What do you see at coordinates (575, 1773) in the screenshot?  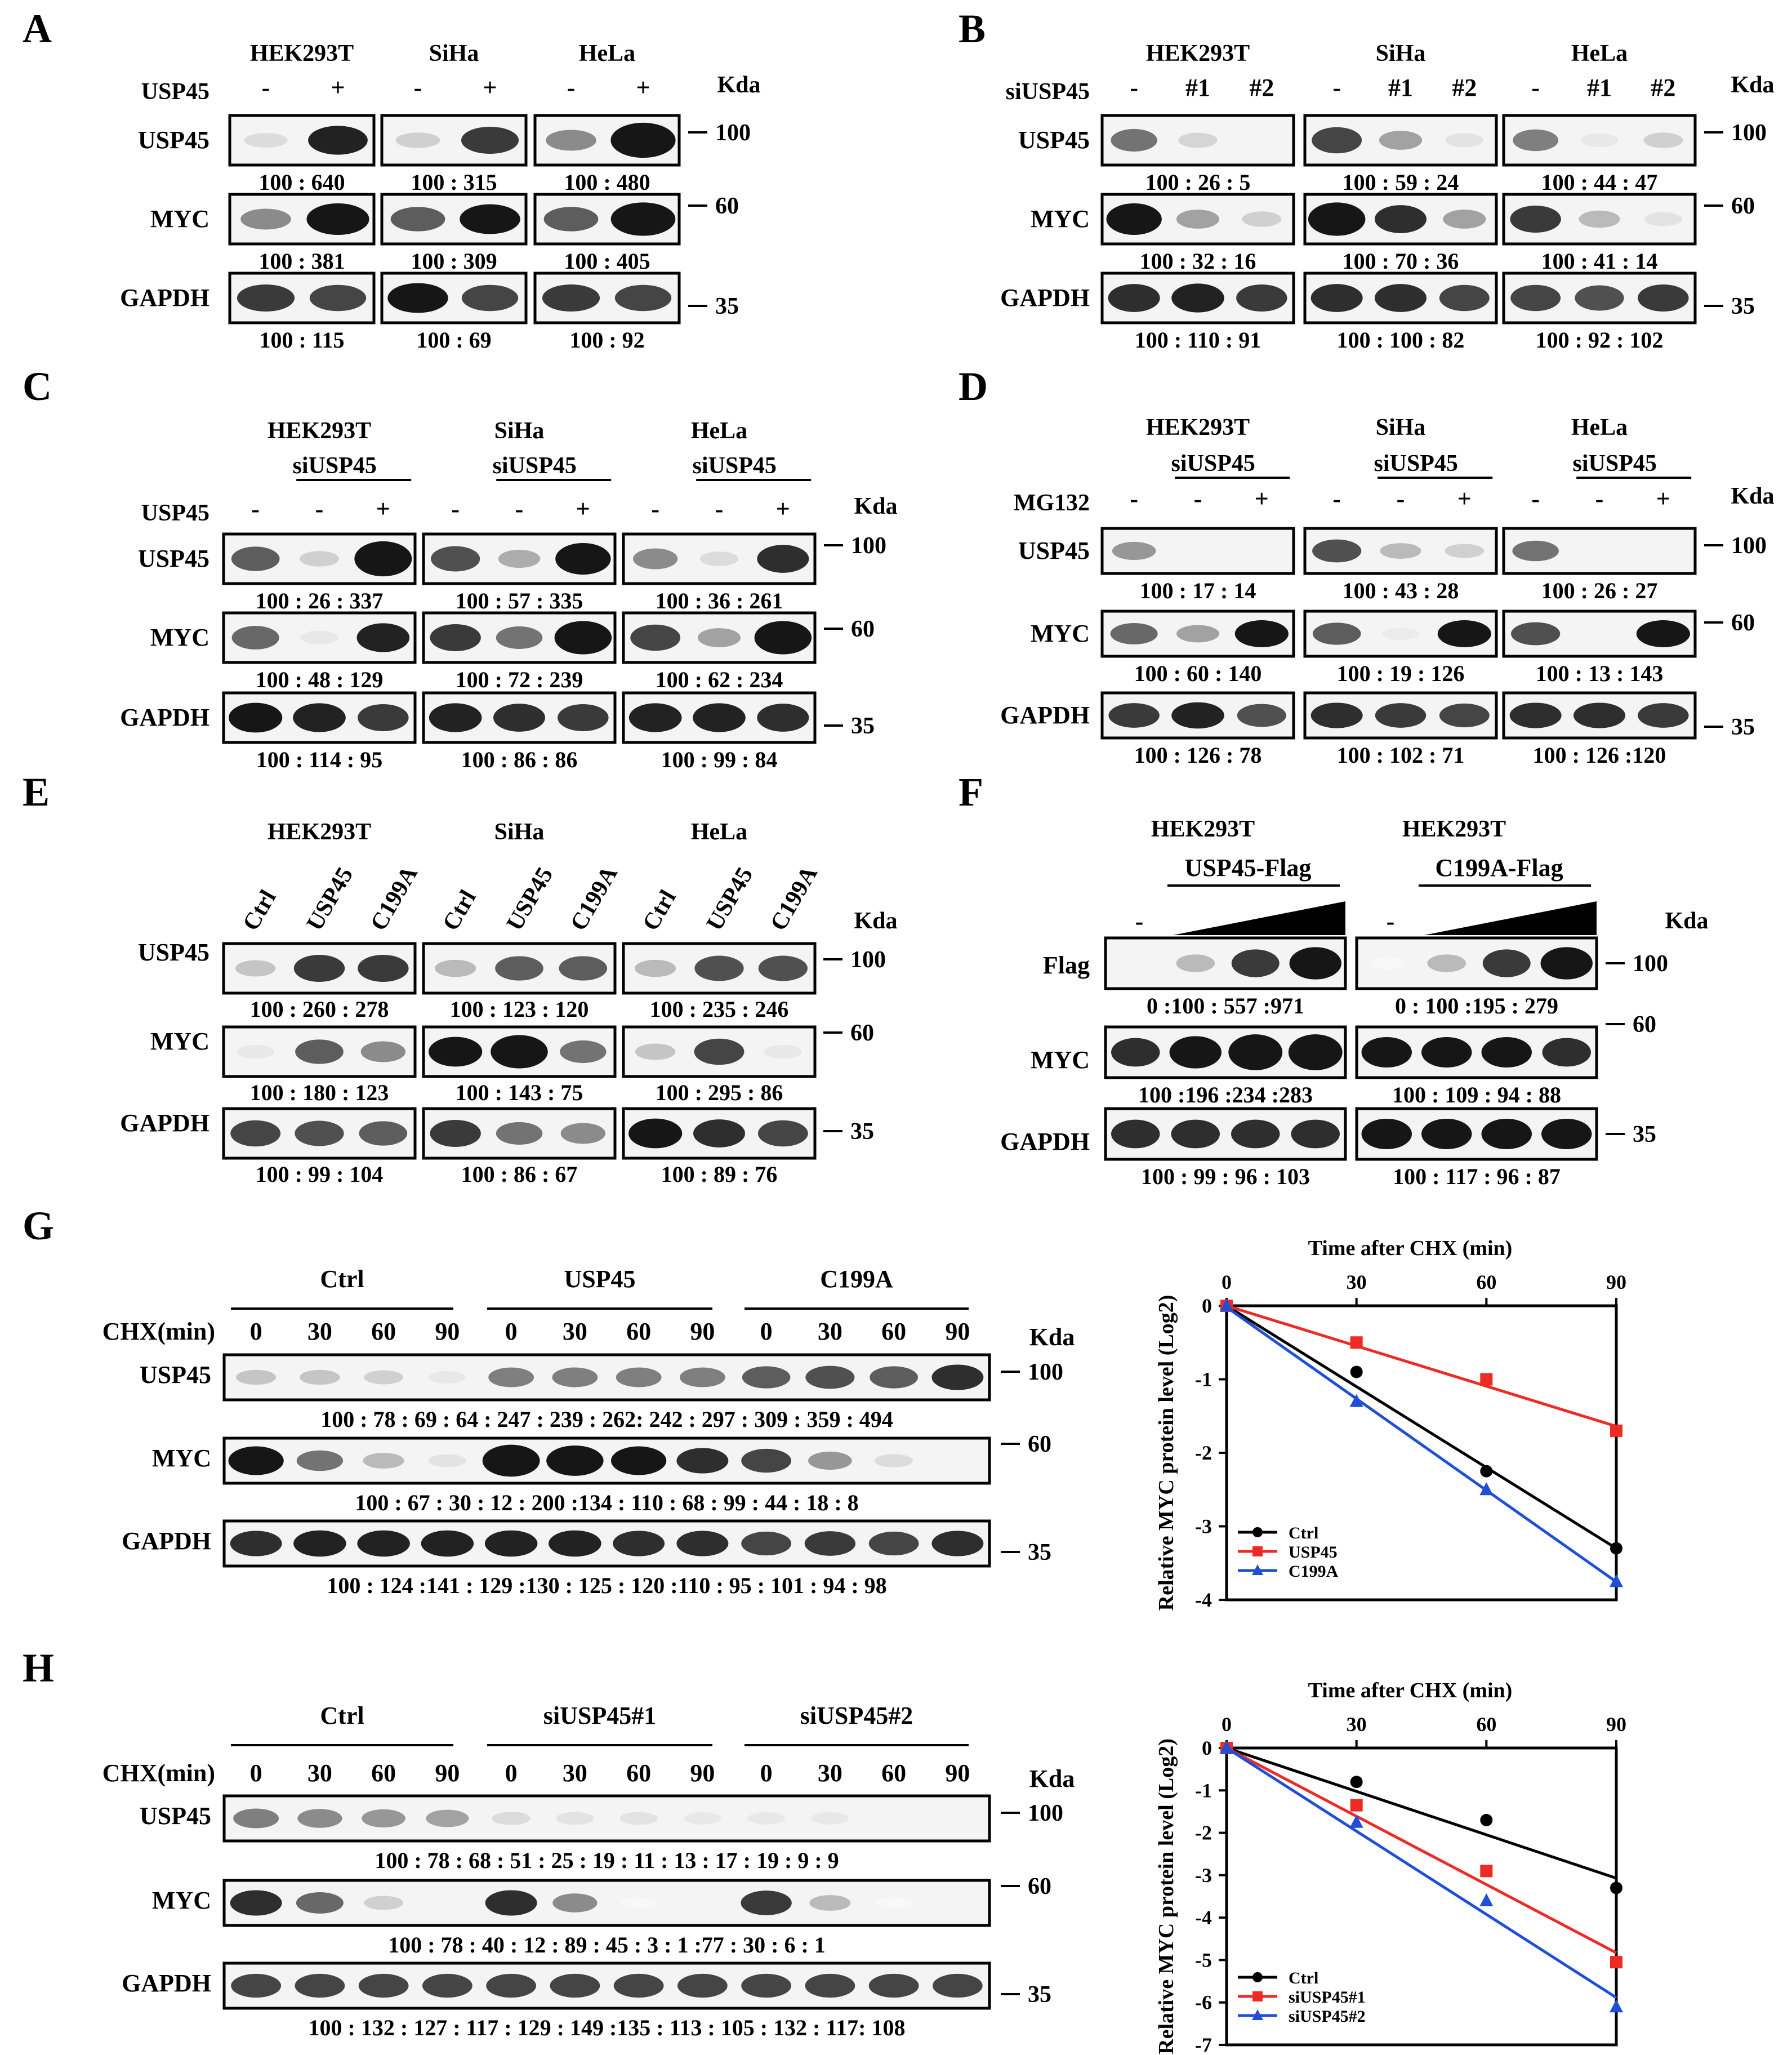 I see `time-label: 30` at bounding box center [575, 1773].